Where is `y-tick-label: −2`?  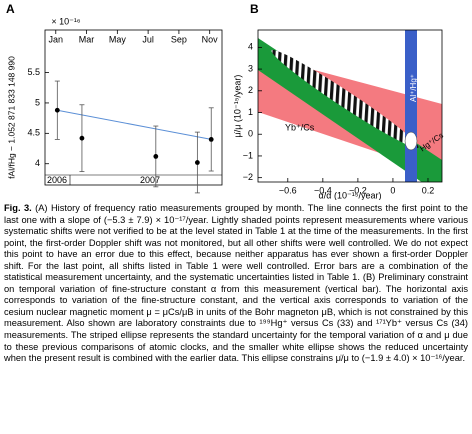 y-tick-label: −2 is located at coordinates (248, 177).